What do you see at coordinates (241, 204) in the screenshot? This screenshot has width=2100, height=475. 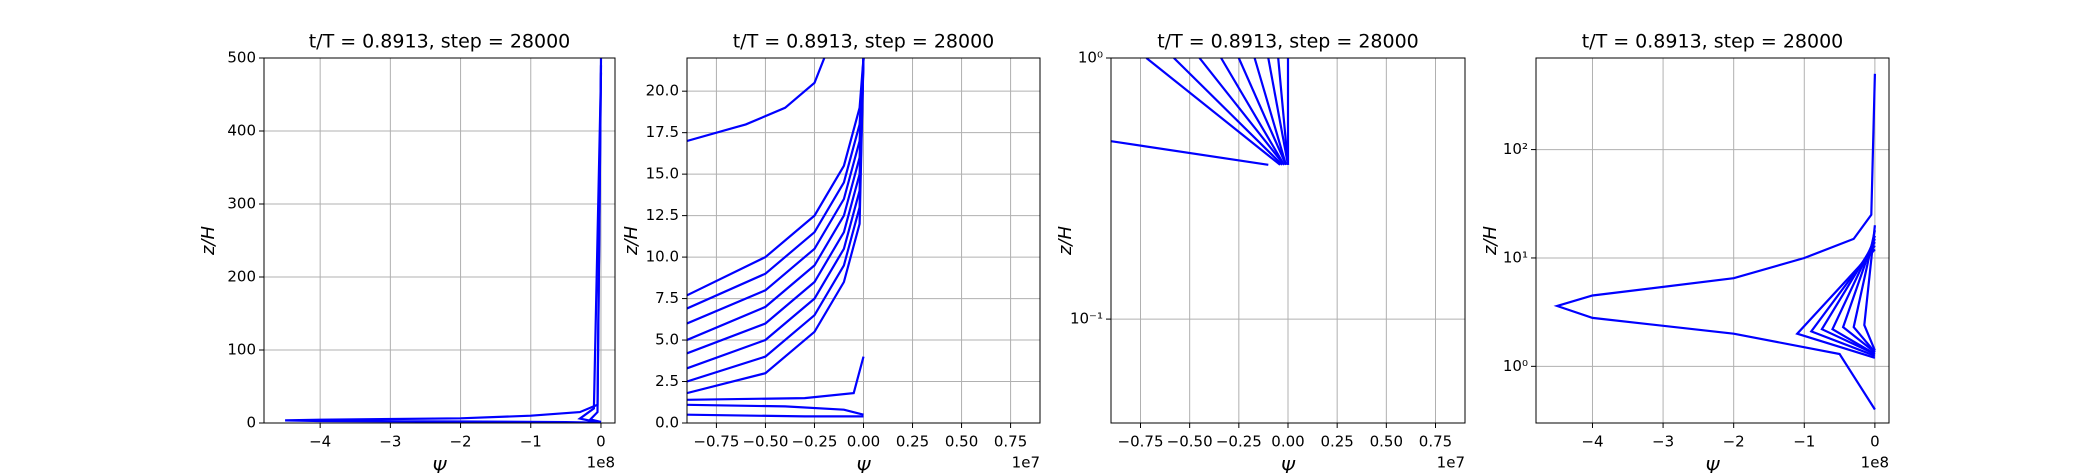 I see `y-tick-label: 300` at bounding box center [241, 204].